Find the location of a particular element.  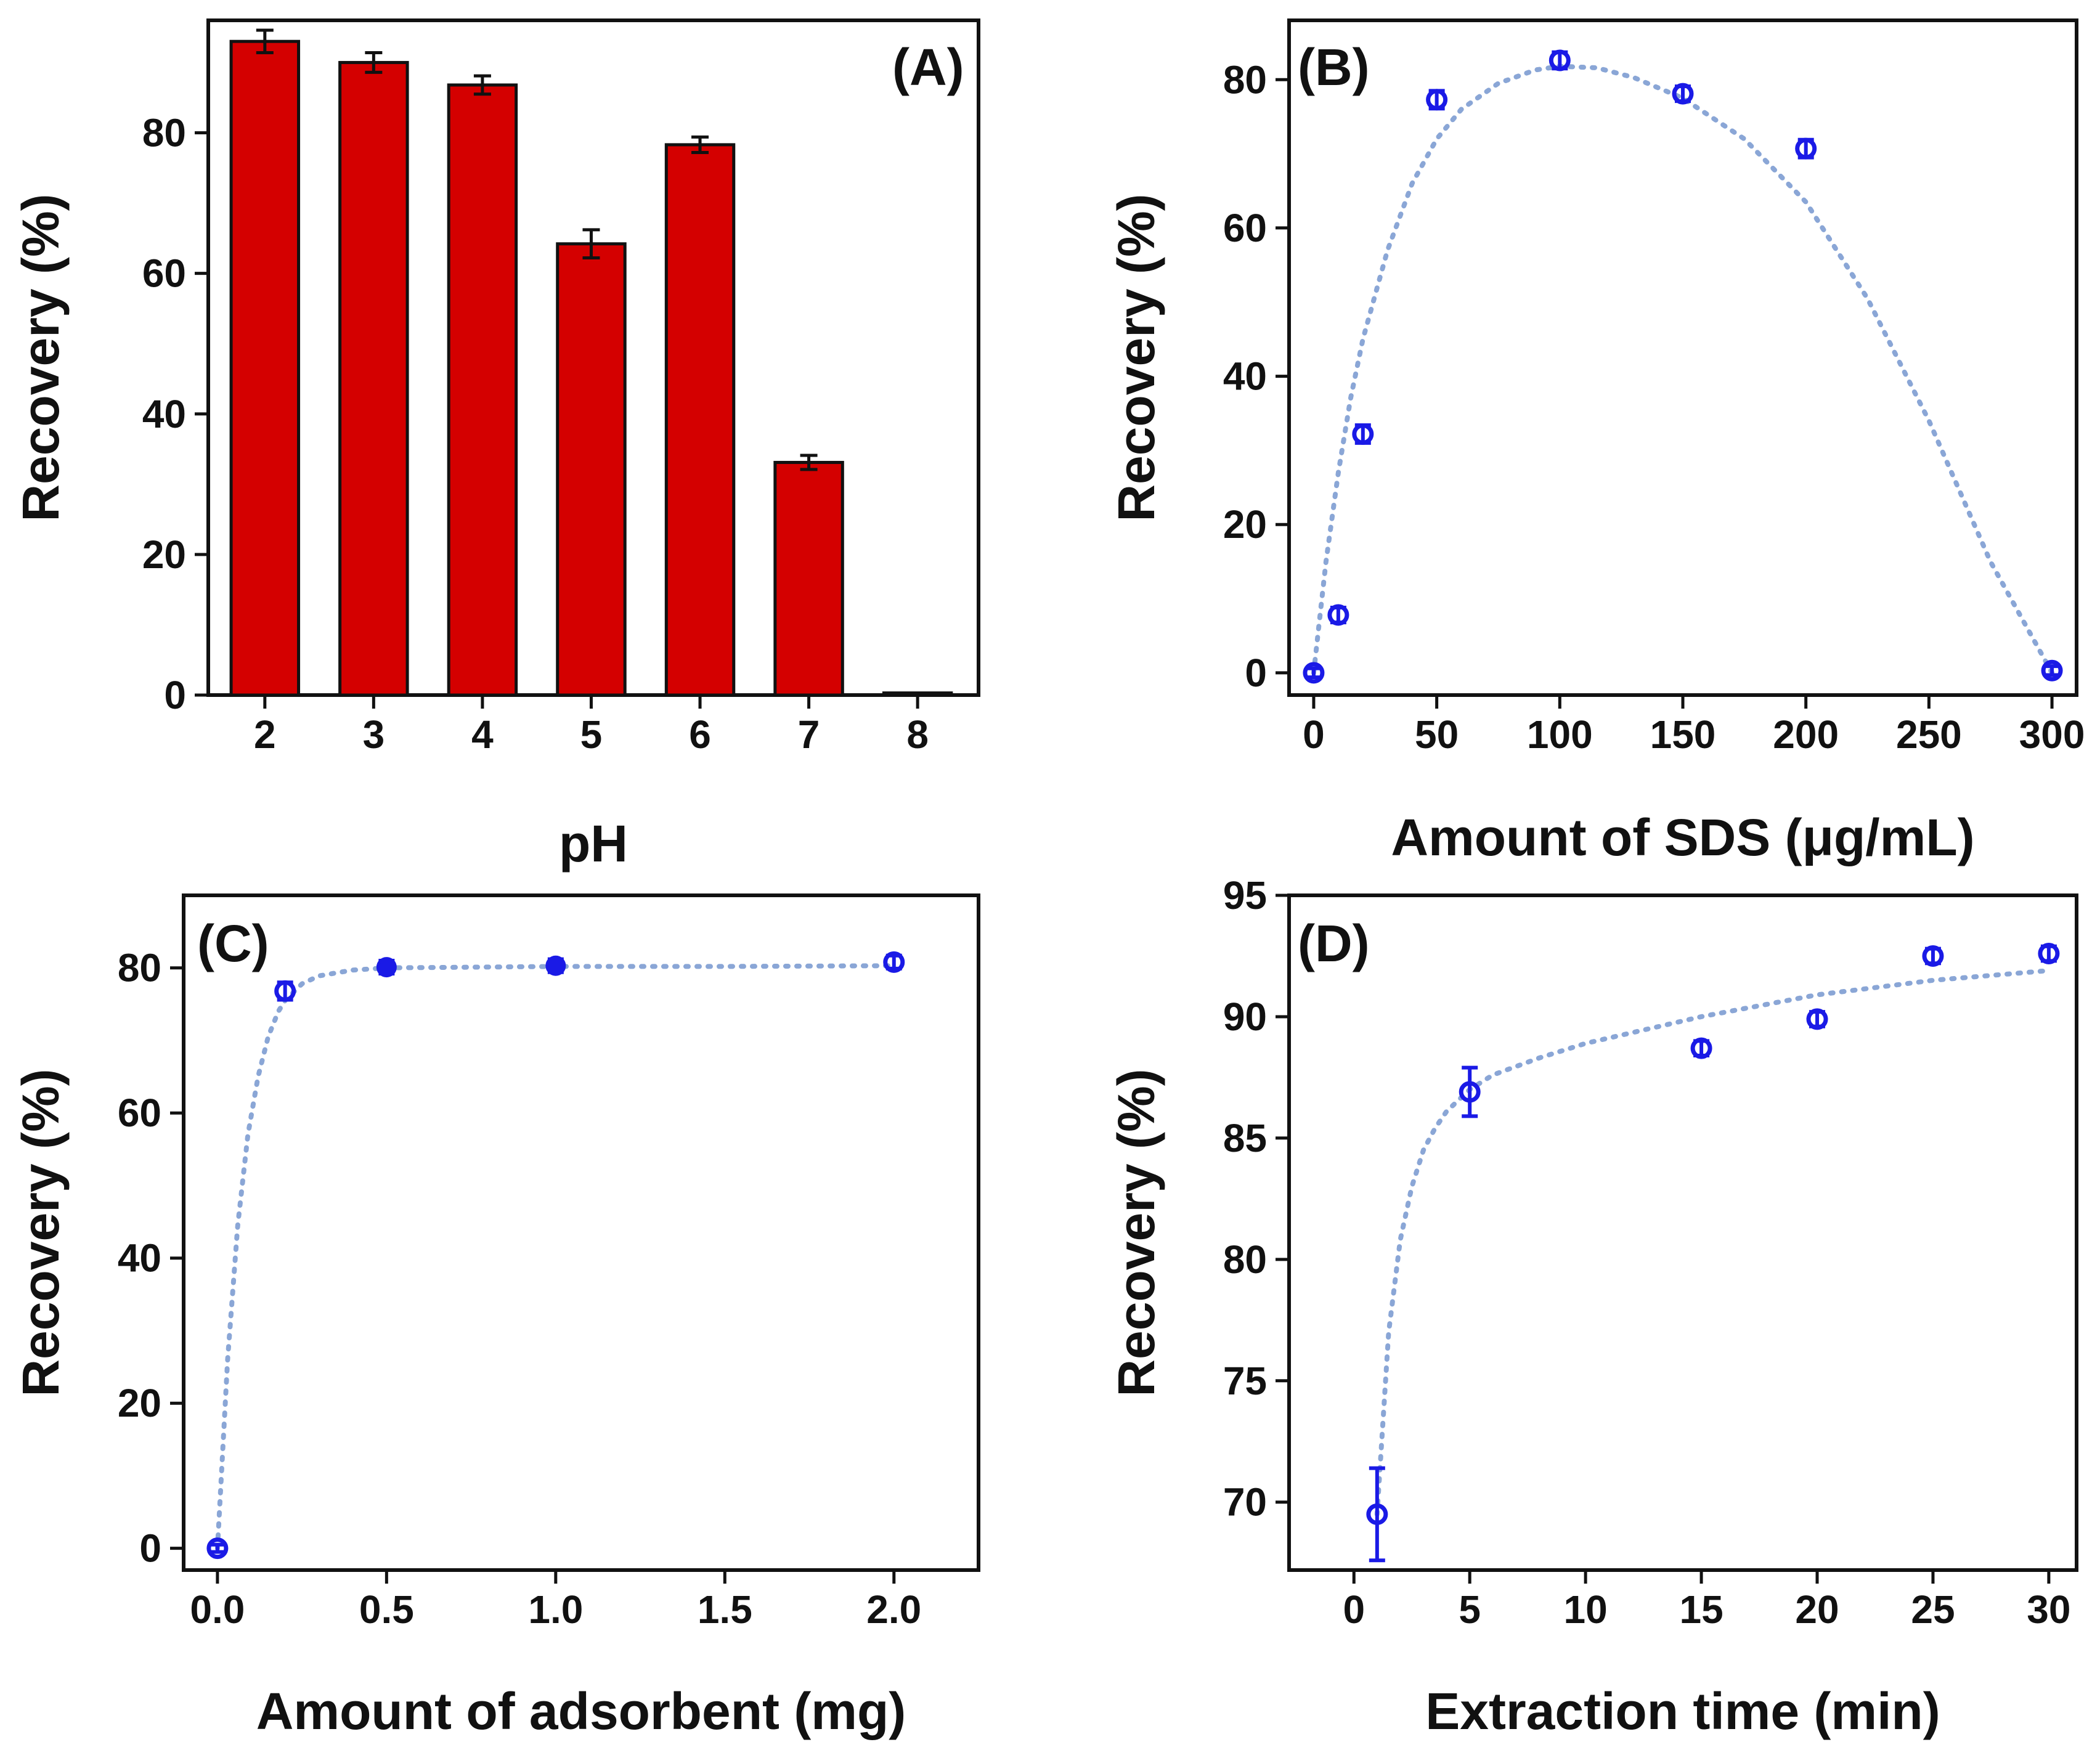

x-axis-label: Amount of SDS (μg/mL) is located at coordinates (1682, 837).